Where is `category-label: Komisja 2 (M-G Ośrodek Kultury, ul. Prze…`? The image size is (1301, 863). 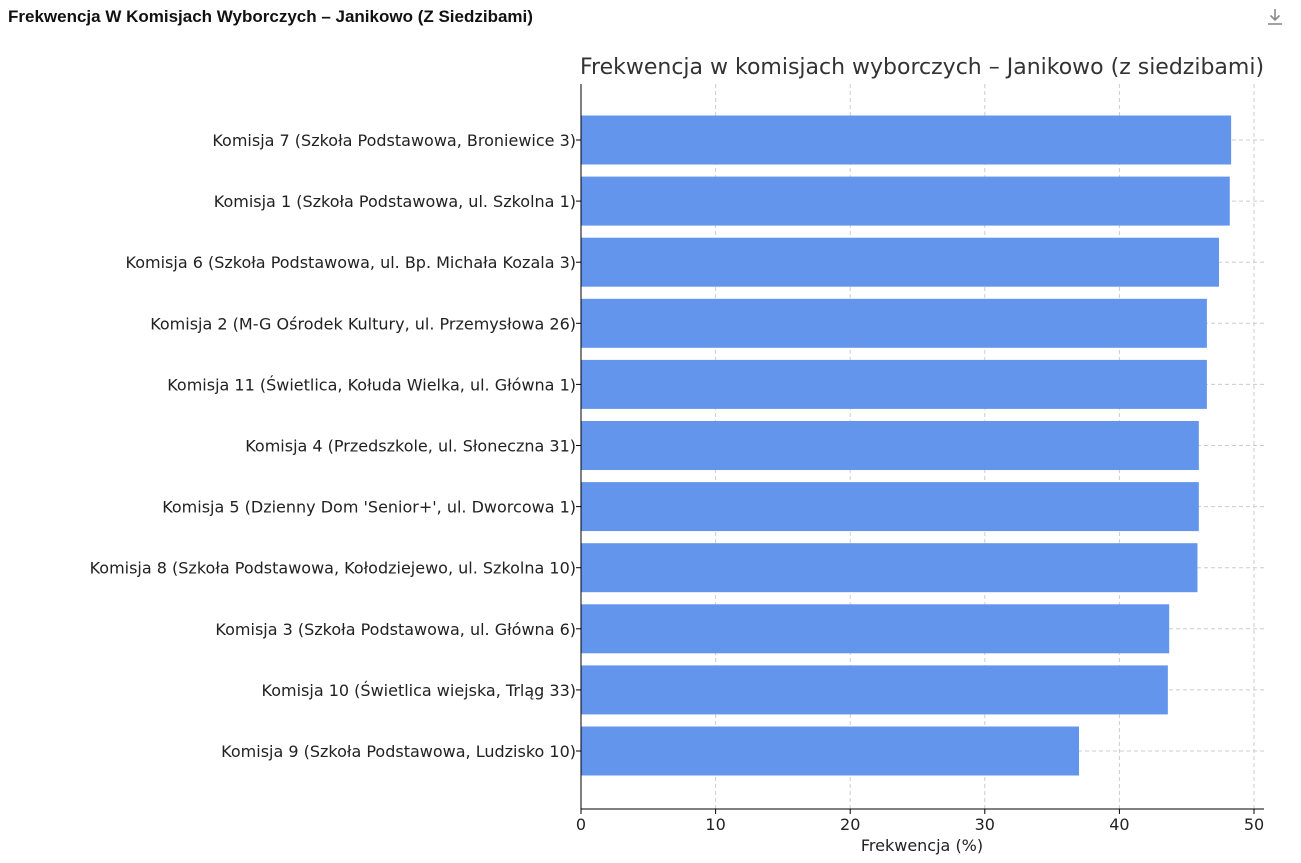
category-label: Komisja 2 (M-G Ośrodek Kultury, ul. Prze… is located at coordinates (363, 323).